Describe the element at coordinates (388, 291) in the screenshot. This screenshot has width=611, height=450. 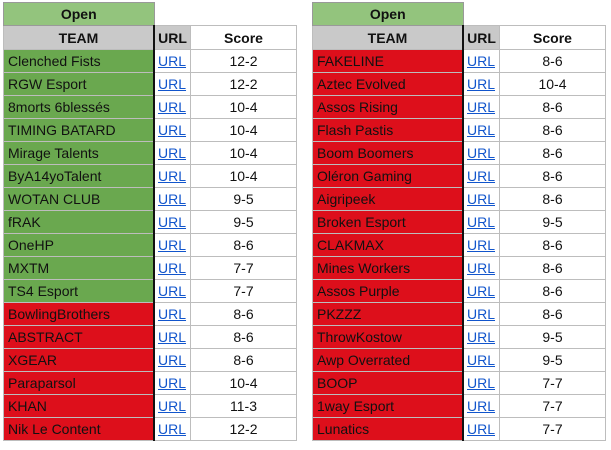
I see `team-name-cell: Assos Purple` at that location.